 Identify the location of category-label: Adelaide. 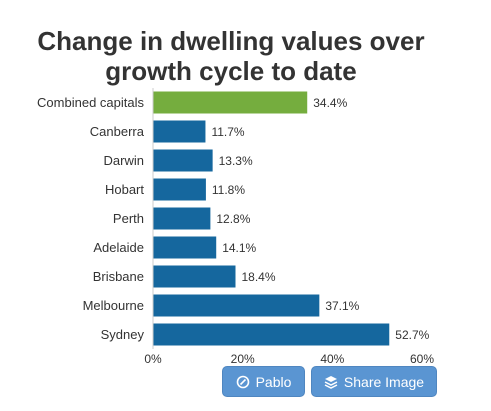
(118, 247).